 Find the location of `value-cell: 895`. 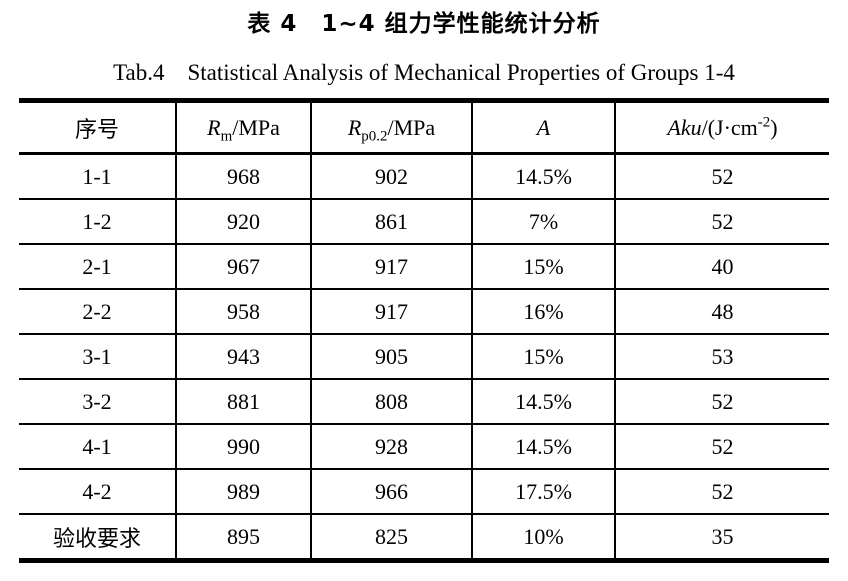

value-cell: 895 is located at coordinates (243, 537).